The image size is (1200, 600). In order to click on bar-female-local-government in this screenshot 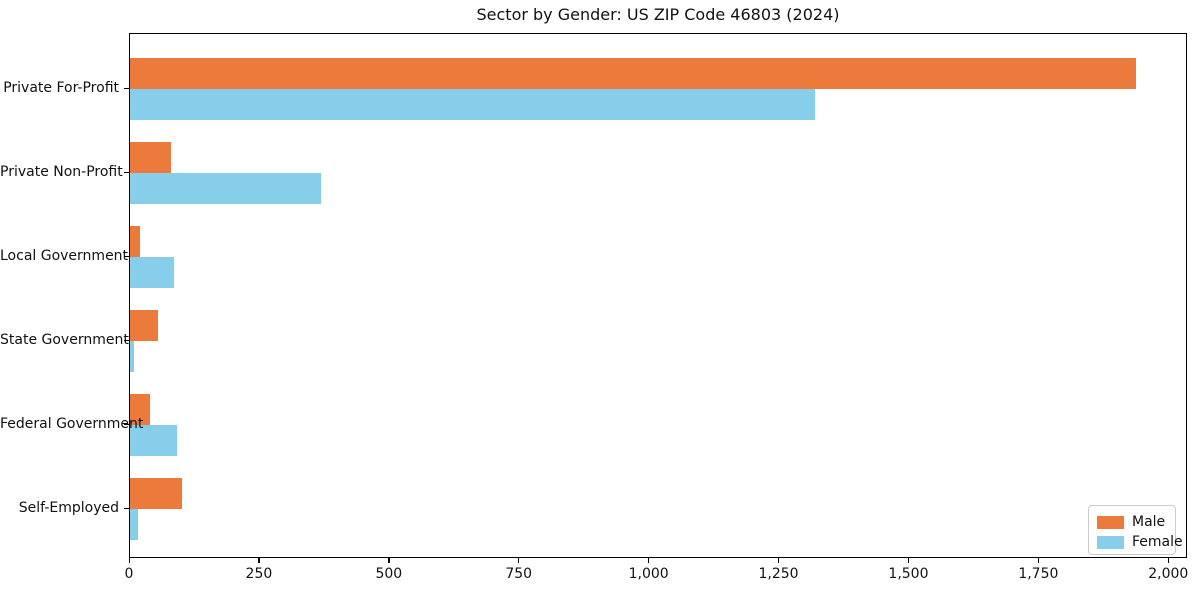, I will do `click(152, 272)`.